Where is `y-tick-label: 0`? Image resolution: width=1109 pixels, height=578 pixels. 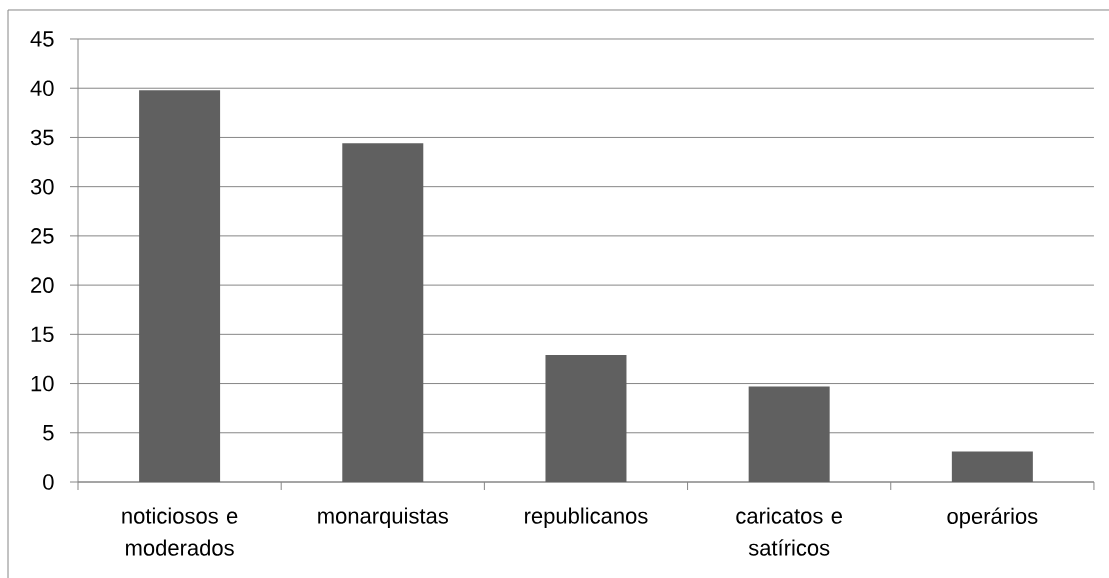
y-tick-label: 0 is located at coordinates (48, 482).